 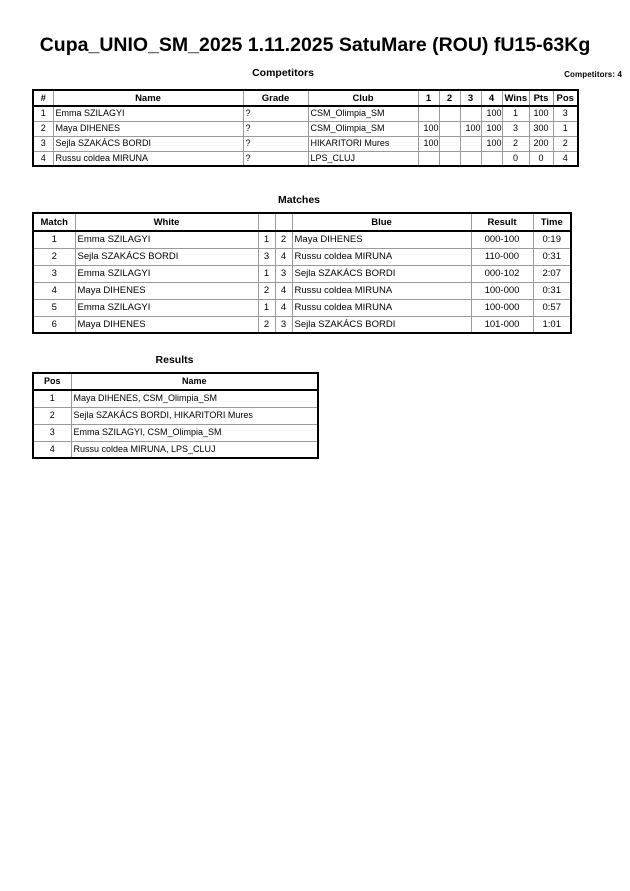 I want to click on cell-match-number: 2, so click(x=54, y=256).